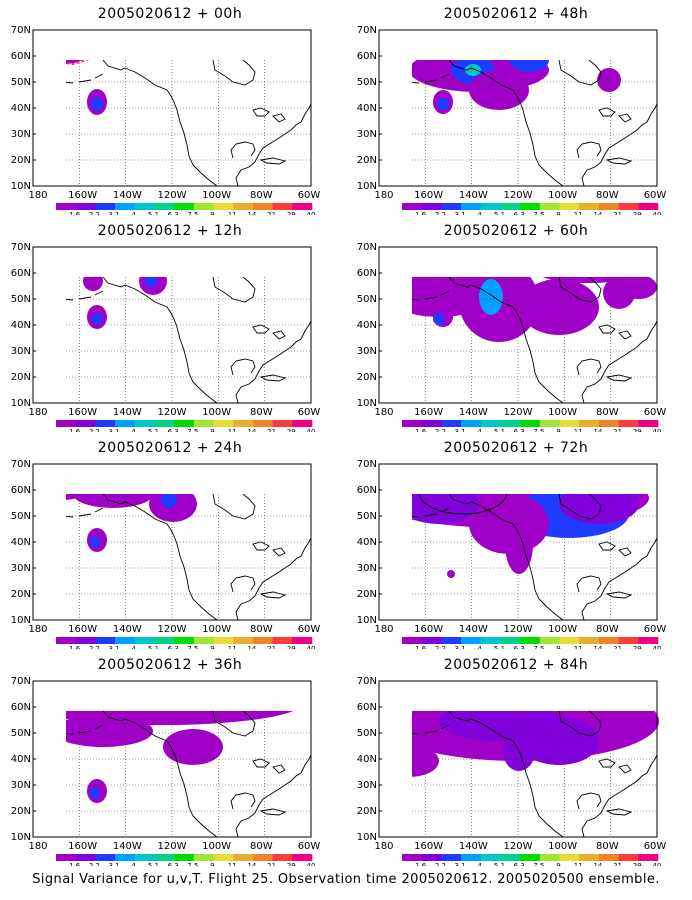 This screenshot has width=692, height=900. I want to click on colorbar-label: 1.6, so click(421, 647).